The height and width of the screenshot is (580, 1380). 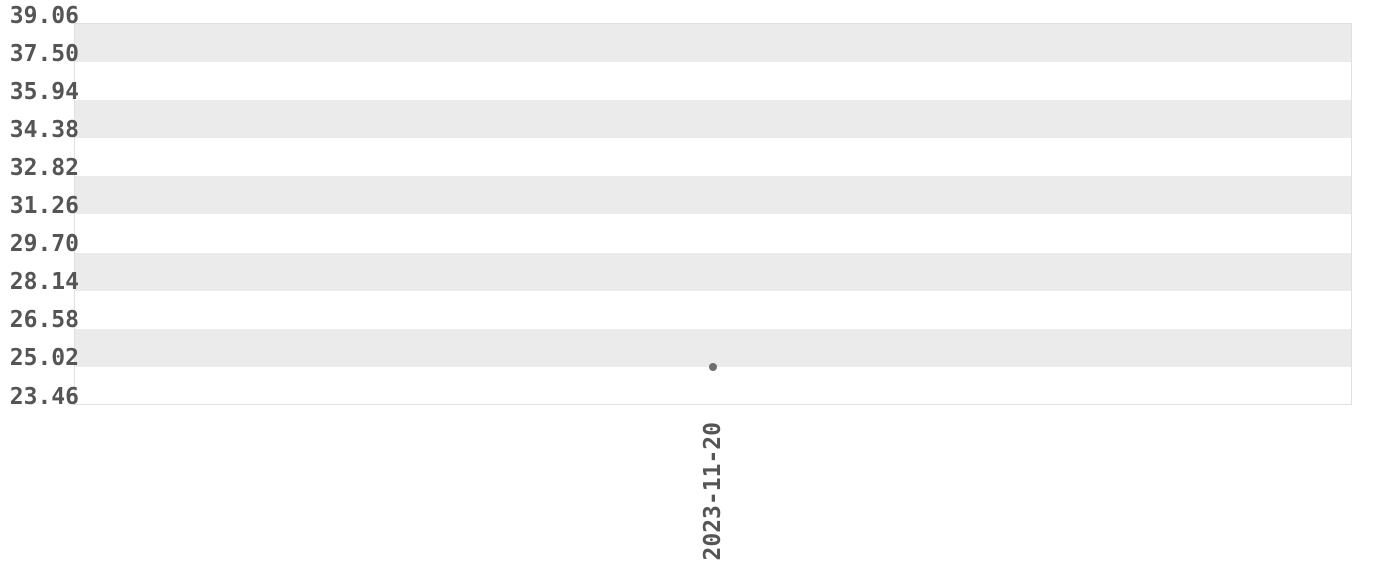 I want to click on data-point-marker, so click(x=713, y=367).